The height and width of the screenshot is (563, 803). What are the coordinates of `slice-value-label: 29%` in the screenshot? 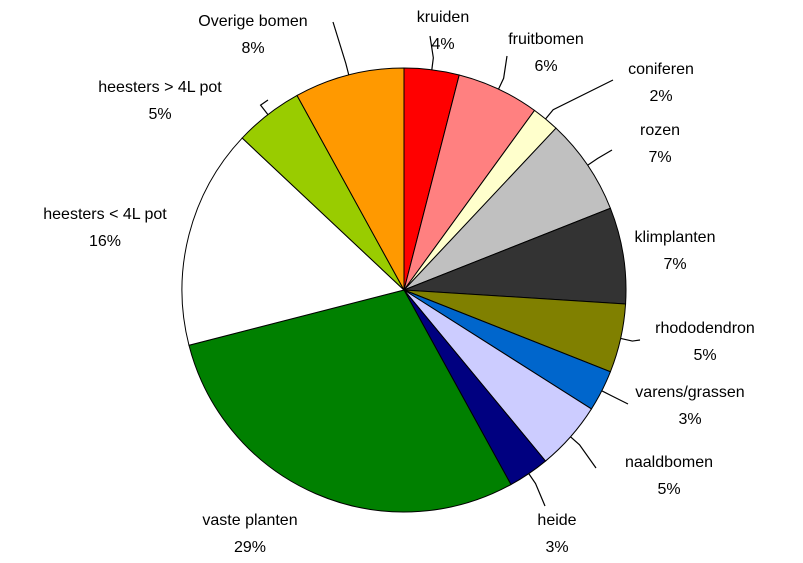 It's located at (250, 547).